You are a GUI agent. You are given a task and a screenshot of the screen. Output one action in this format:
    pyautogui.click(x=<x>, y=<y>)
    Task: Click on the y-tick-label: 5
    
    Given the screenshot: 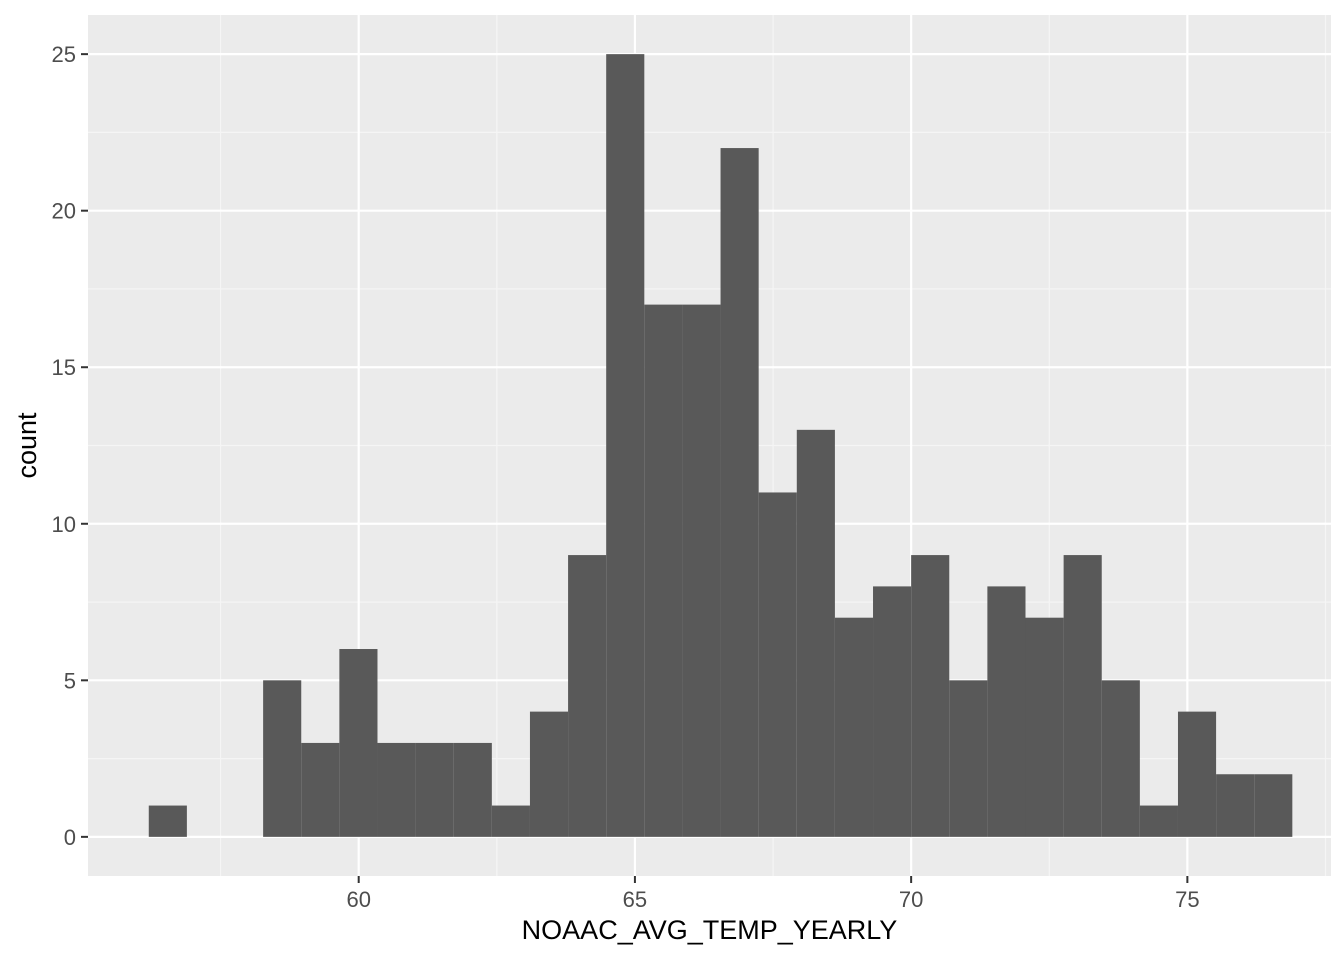 What is the action you would take?
    pyautogui.click(x=70, y=680)
    